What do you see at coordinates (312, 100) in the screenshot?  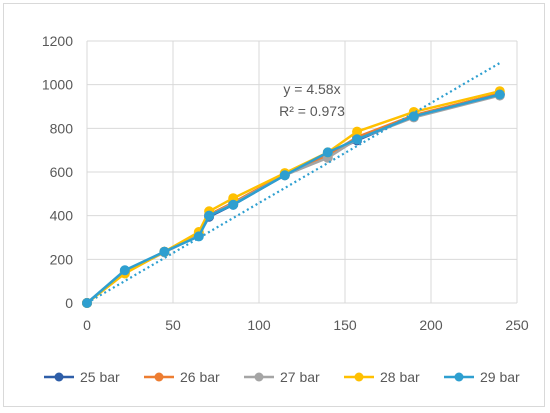 I see `trendline-annotations: y = 4.58x R² = 0.973` at bounding box center [312, 100].